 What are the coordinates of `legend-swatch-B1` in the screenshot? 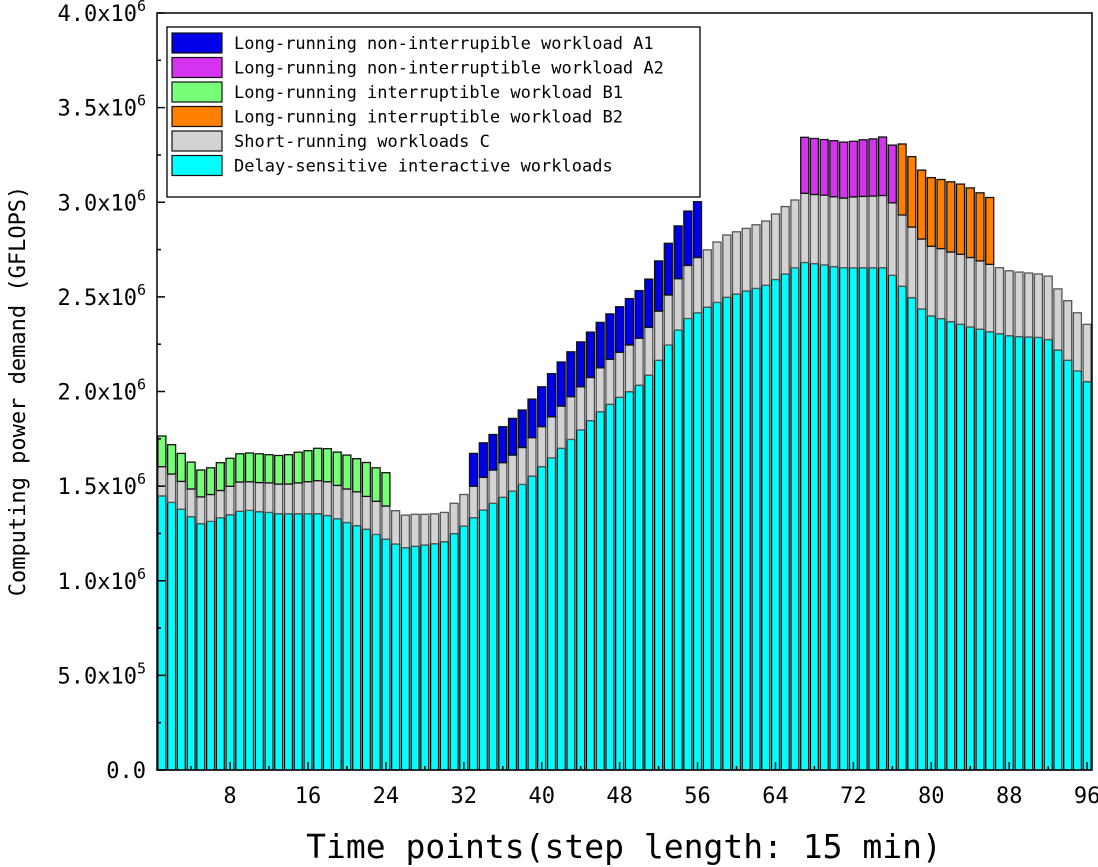 It's located at (197, 92).